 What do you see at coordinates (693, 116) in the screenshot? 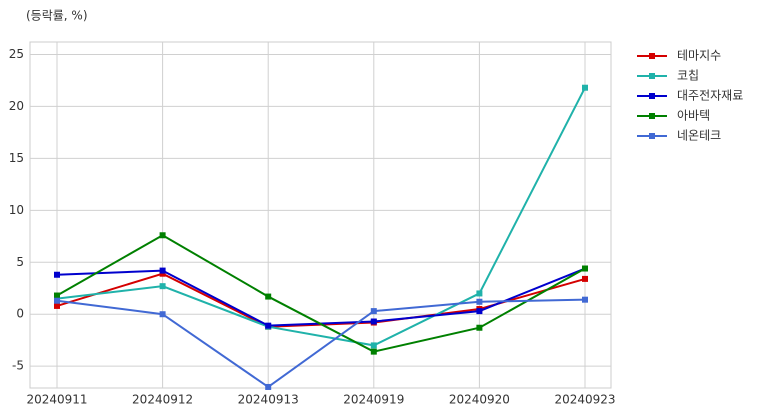
I see `legend-label: 아바텍` at bounding box center [693, 116].